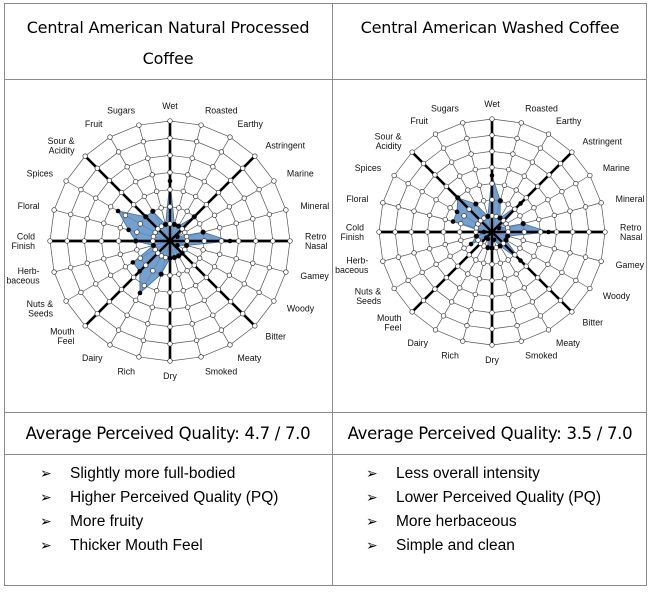 This screenshot has width=651, height=592. I want to click on axis-label: Meaty, so click(568, 343).